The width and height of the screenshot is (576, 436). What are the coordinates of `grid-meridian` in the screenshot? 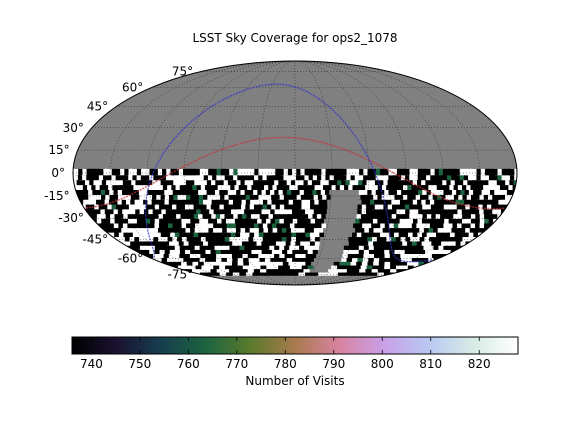 It's located at (258, 173).